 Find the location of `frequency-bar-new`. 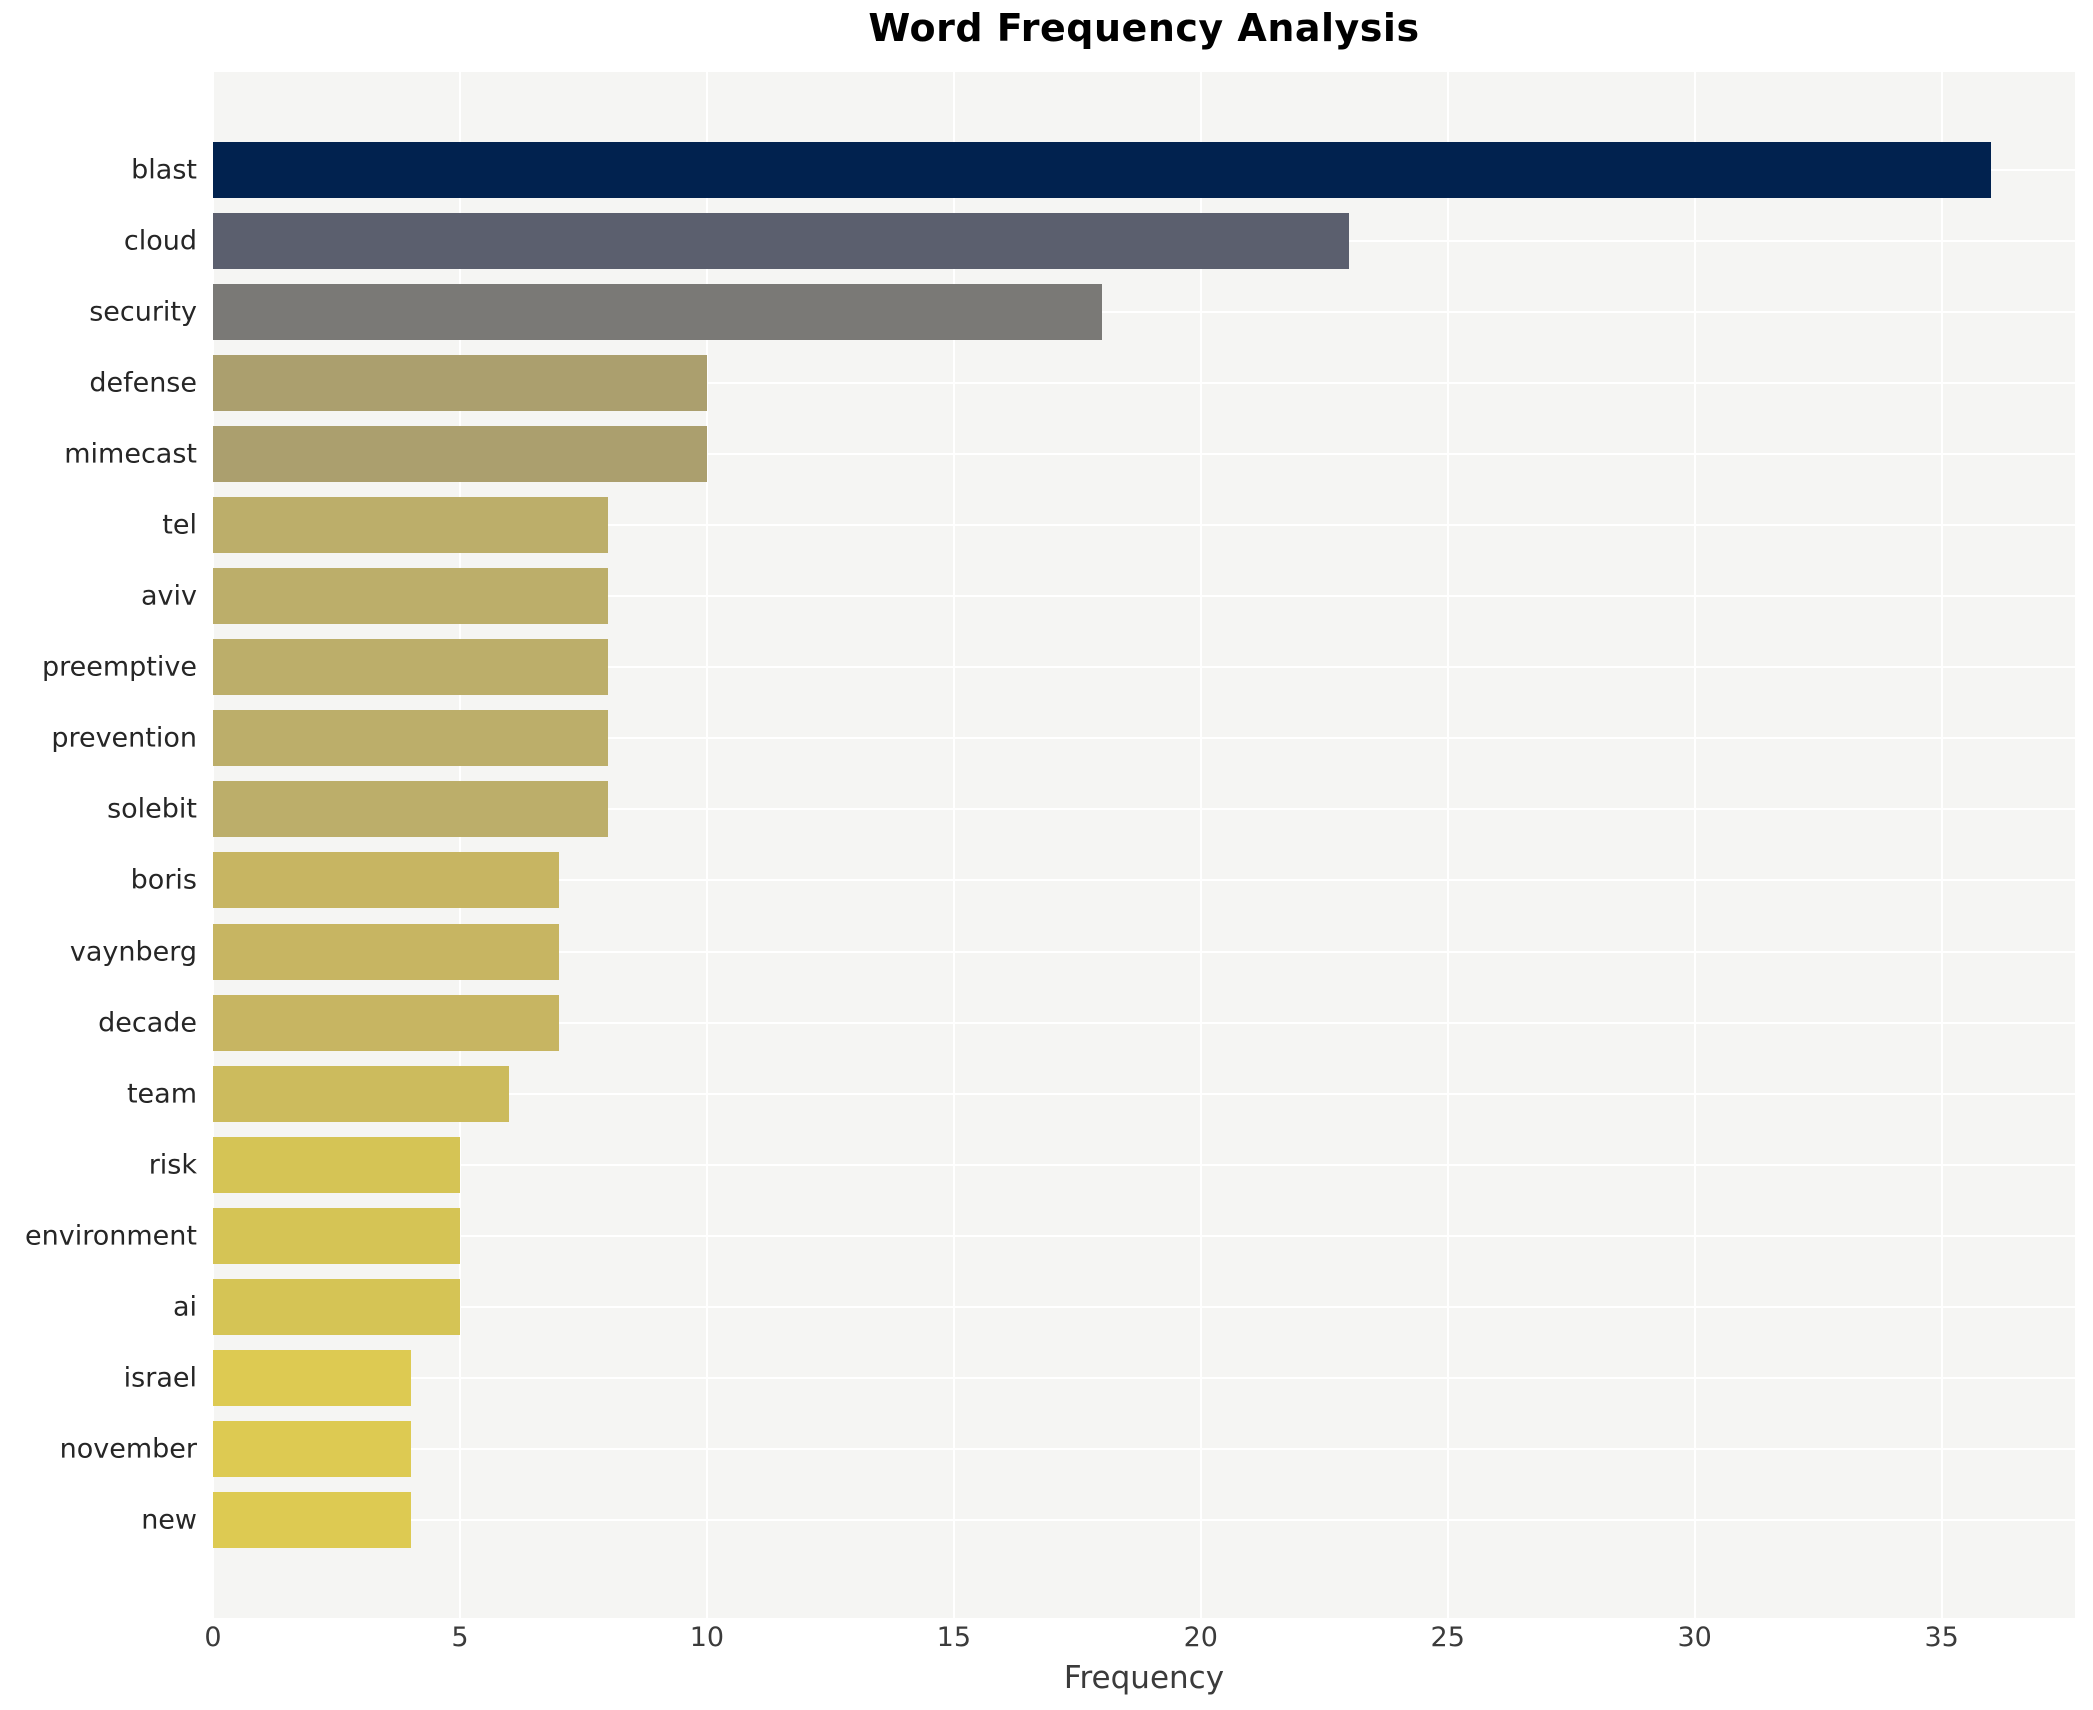

frequency-bar-new is located at coordinates (312, 1519).